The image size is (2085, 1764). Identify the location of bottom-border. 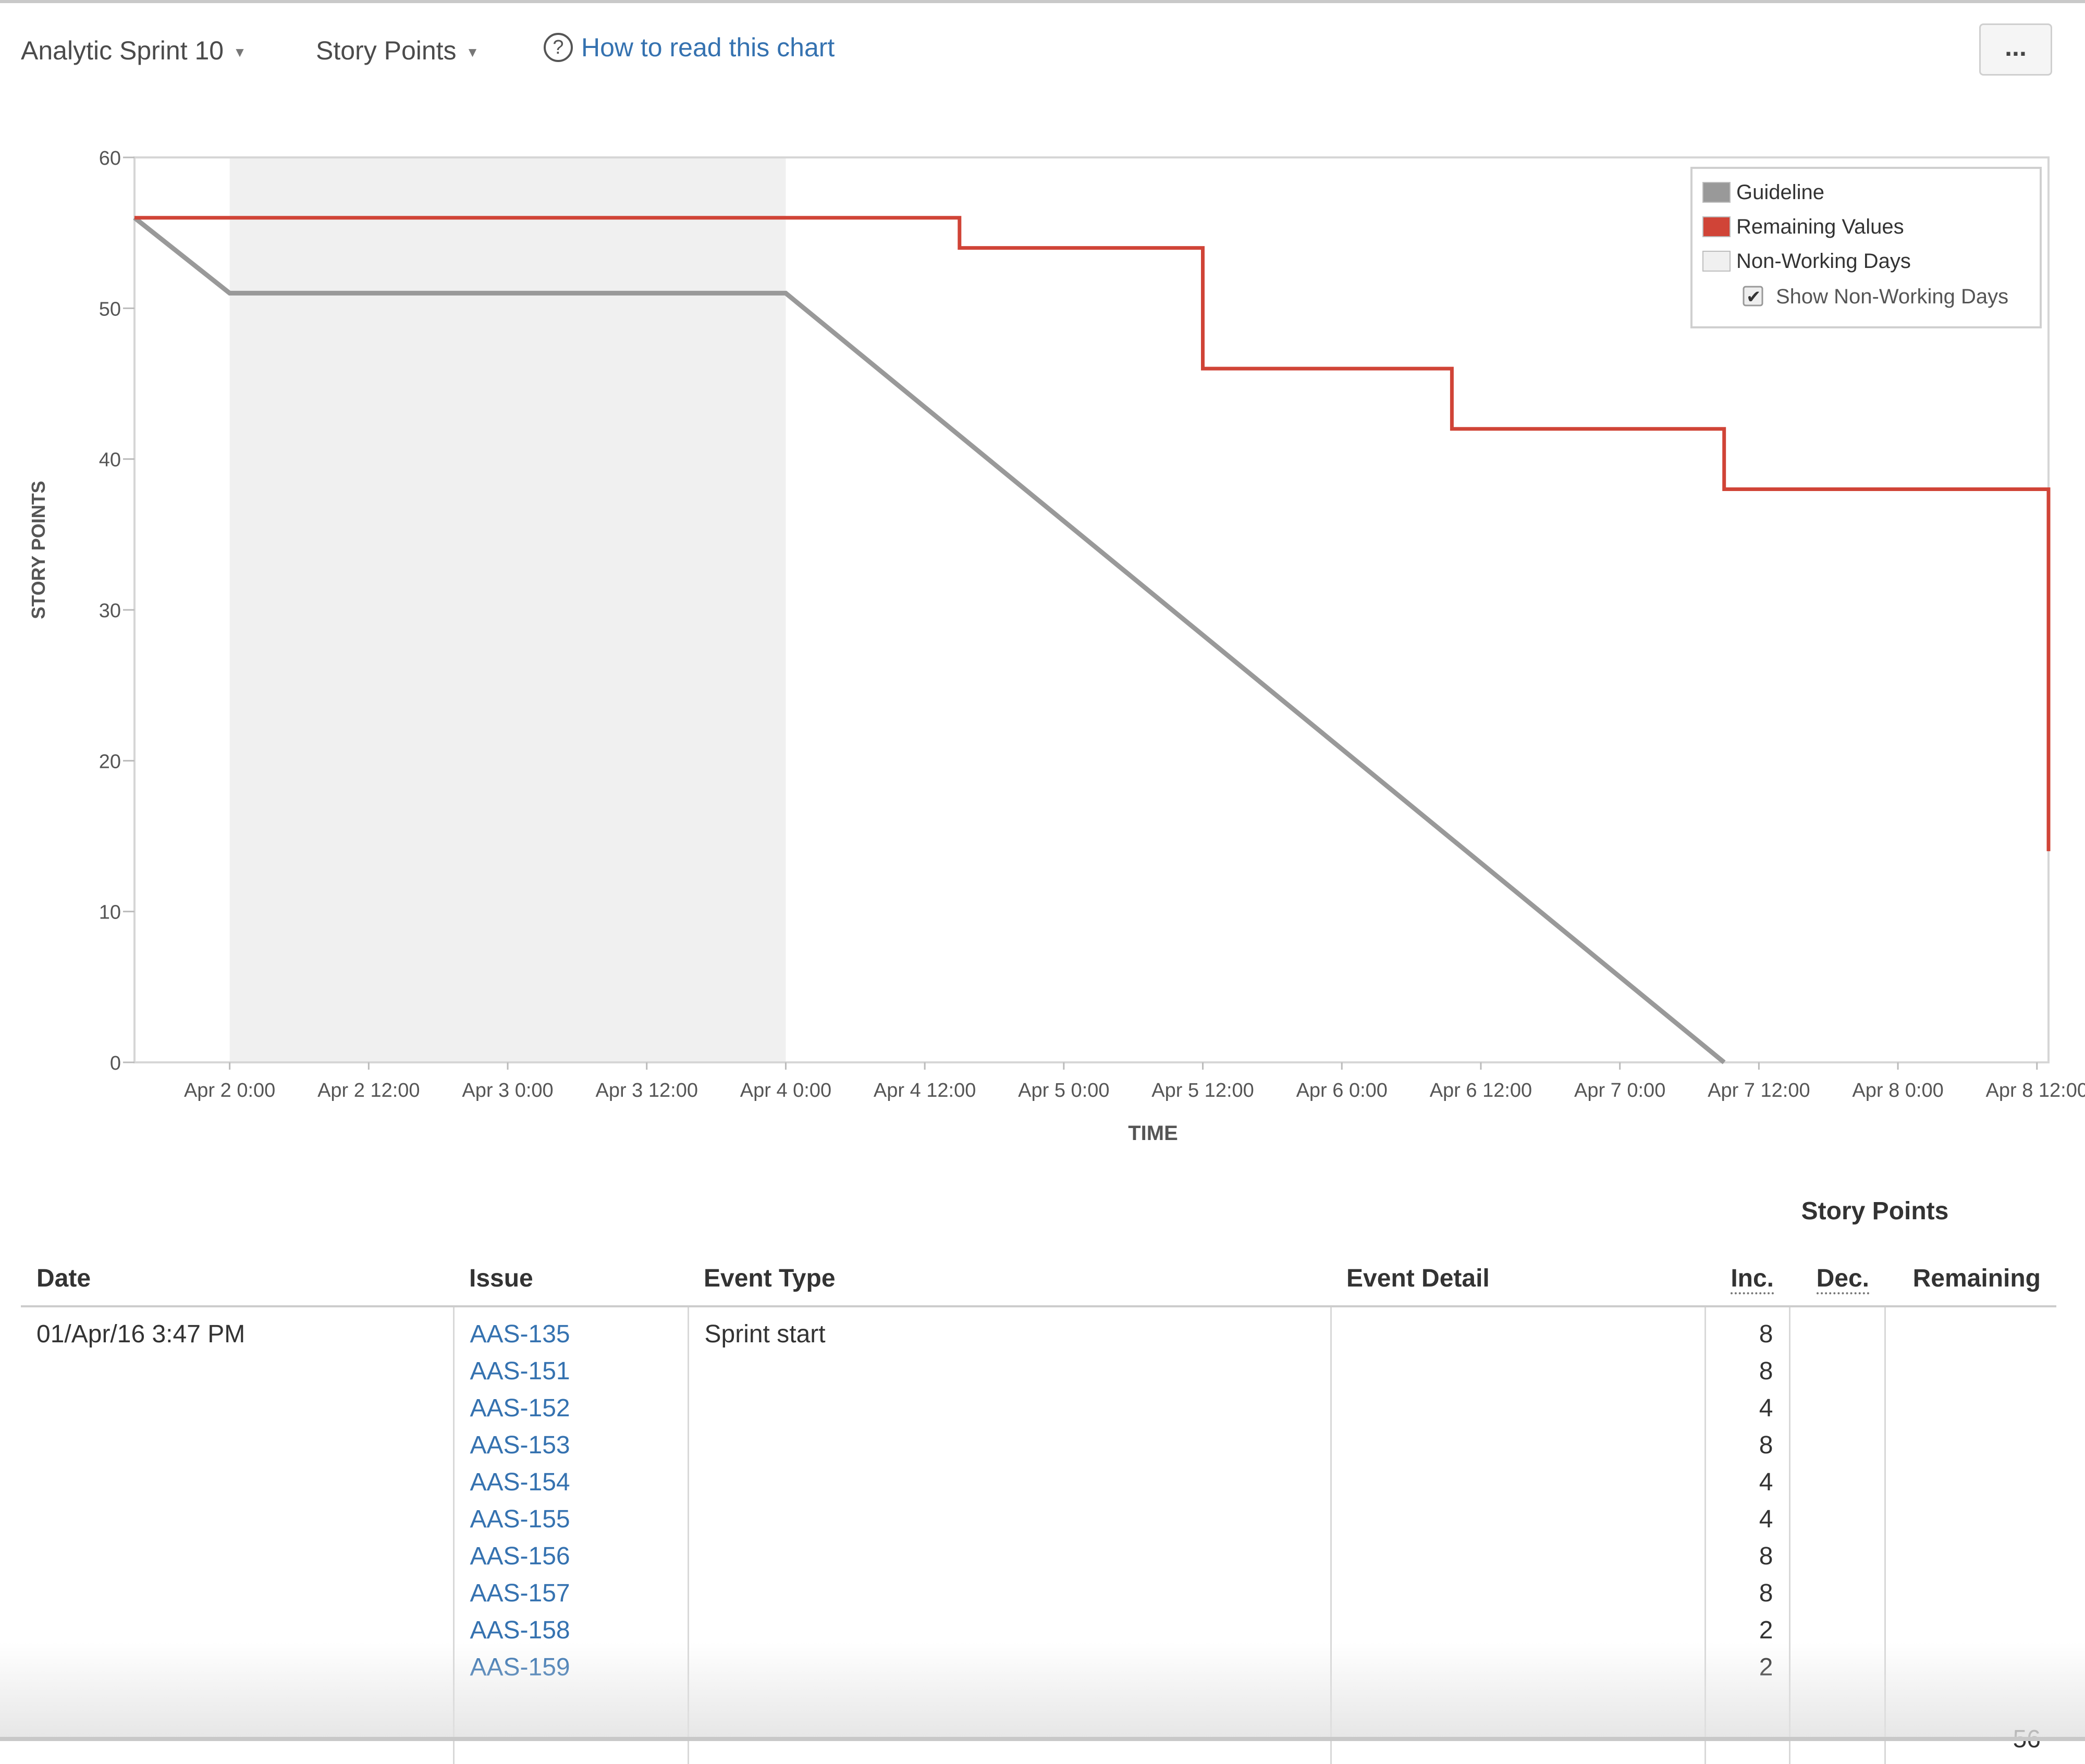
(1042, 1739).